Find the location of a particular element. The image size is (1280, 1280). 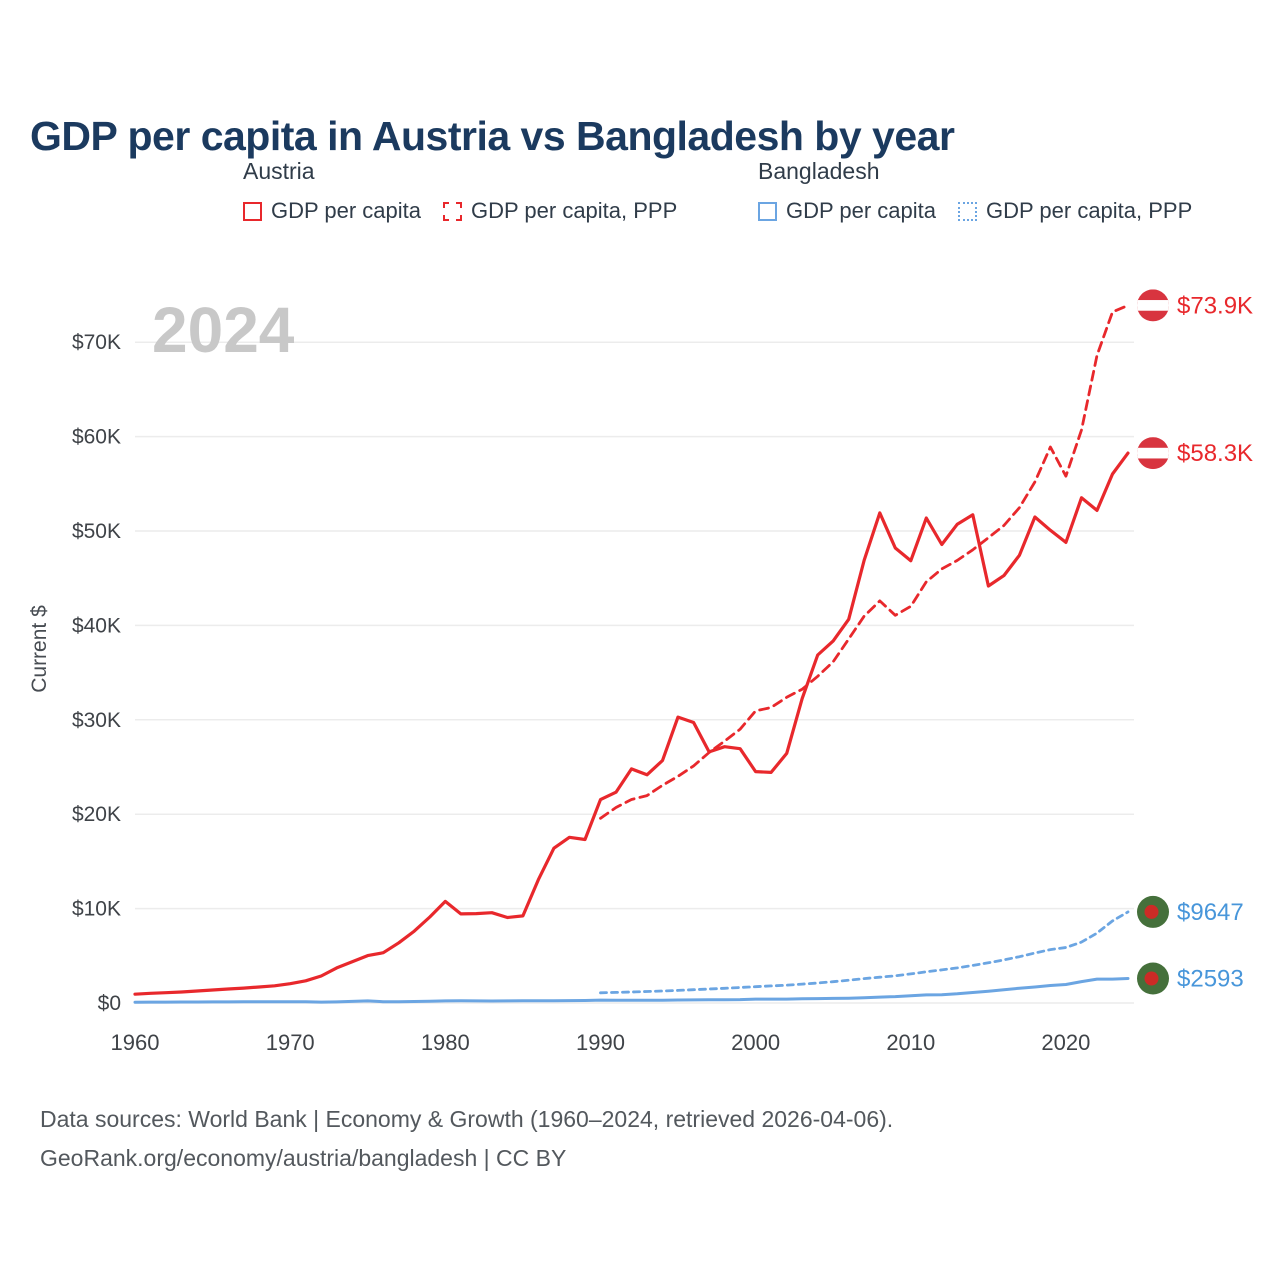

watermark-year: 2024 is located at coordinates (223, 330).